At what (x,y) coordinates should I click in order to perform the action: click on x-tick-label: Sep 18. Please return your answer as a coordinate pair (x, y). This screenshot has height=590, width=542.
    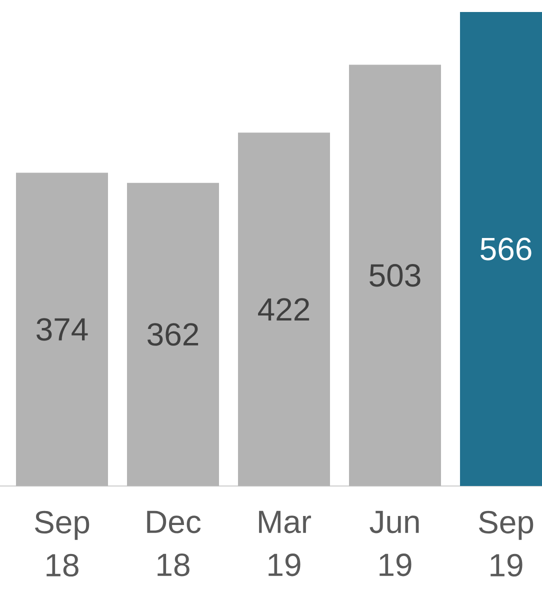
    Looking at the image, I should click on (62, 543).